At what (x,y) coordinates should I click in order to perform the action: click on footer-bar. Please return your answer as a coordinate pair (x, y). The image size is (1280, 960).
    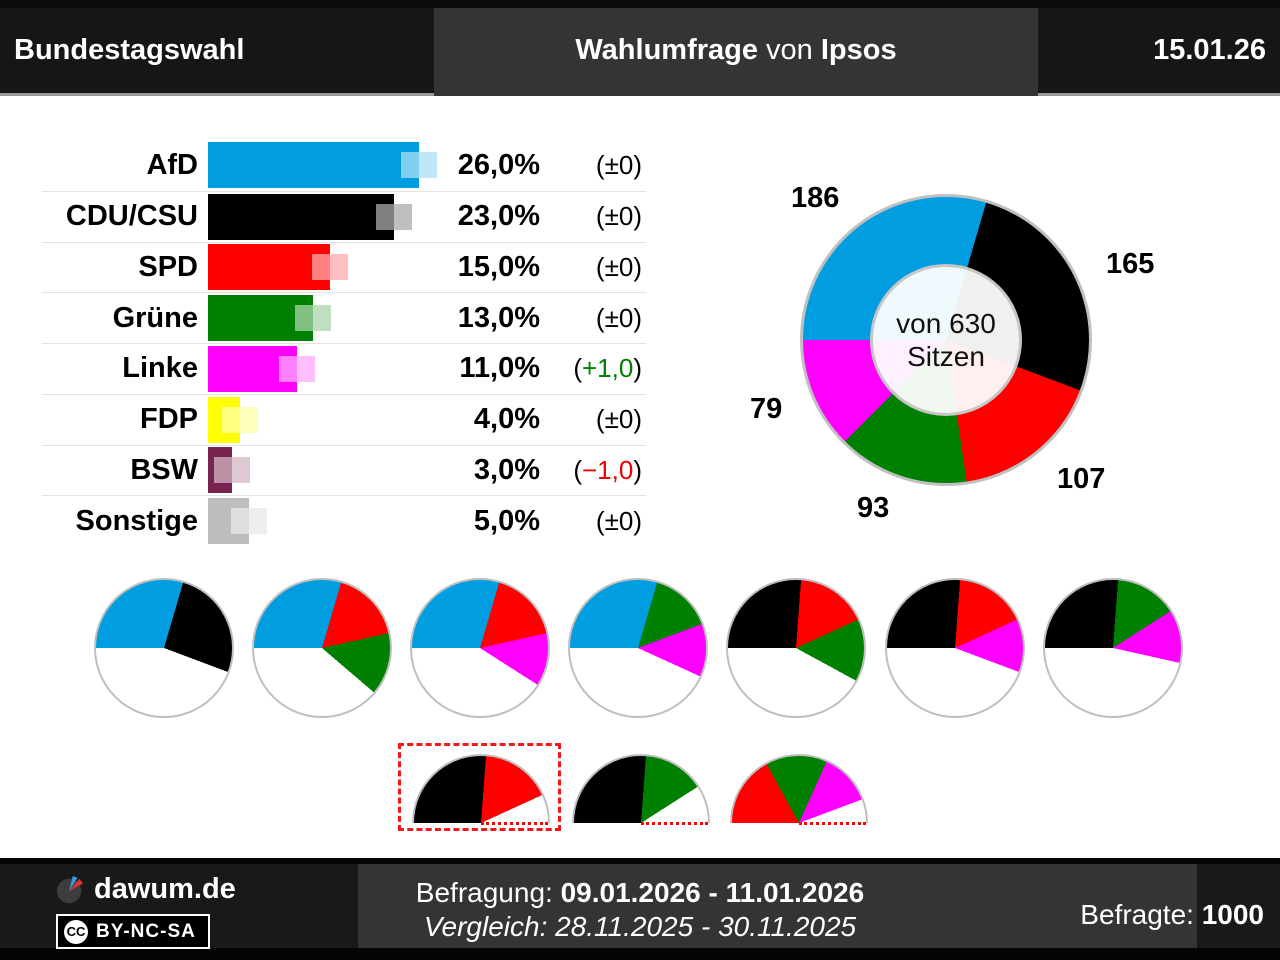
    Looking at the image, I should click on (640, 909).